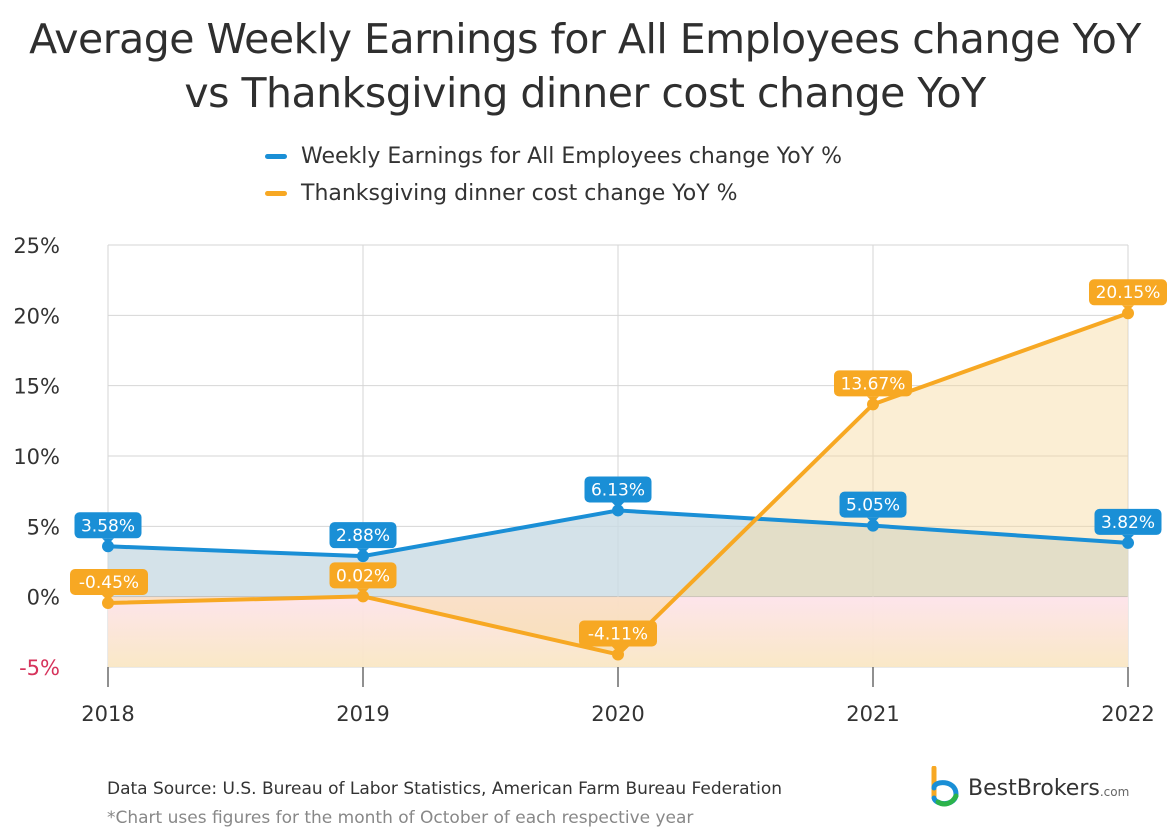 The image size is (1170, 835). I want to click on thanksgiving-cost-data-label: 0.02%, so click(363, 578).